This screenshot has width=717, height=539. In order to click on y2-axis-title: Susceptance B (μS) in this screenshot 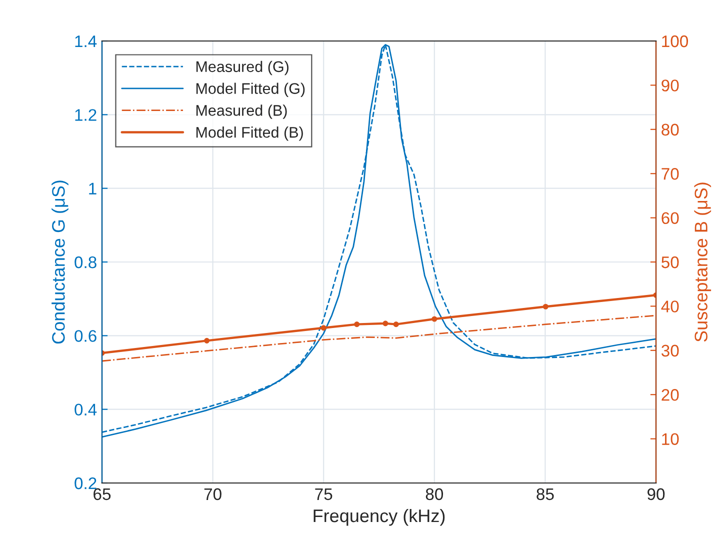, I will do `click(703, 262)`.